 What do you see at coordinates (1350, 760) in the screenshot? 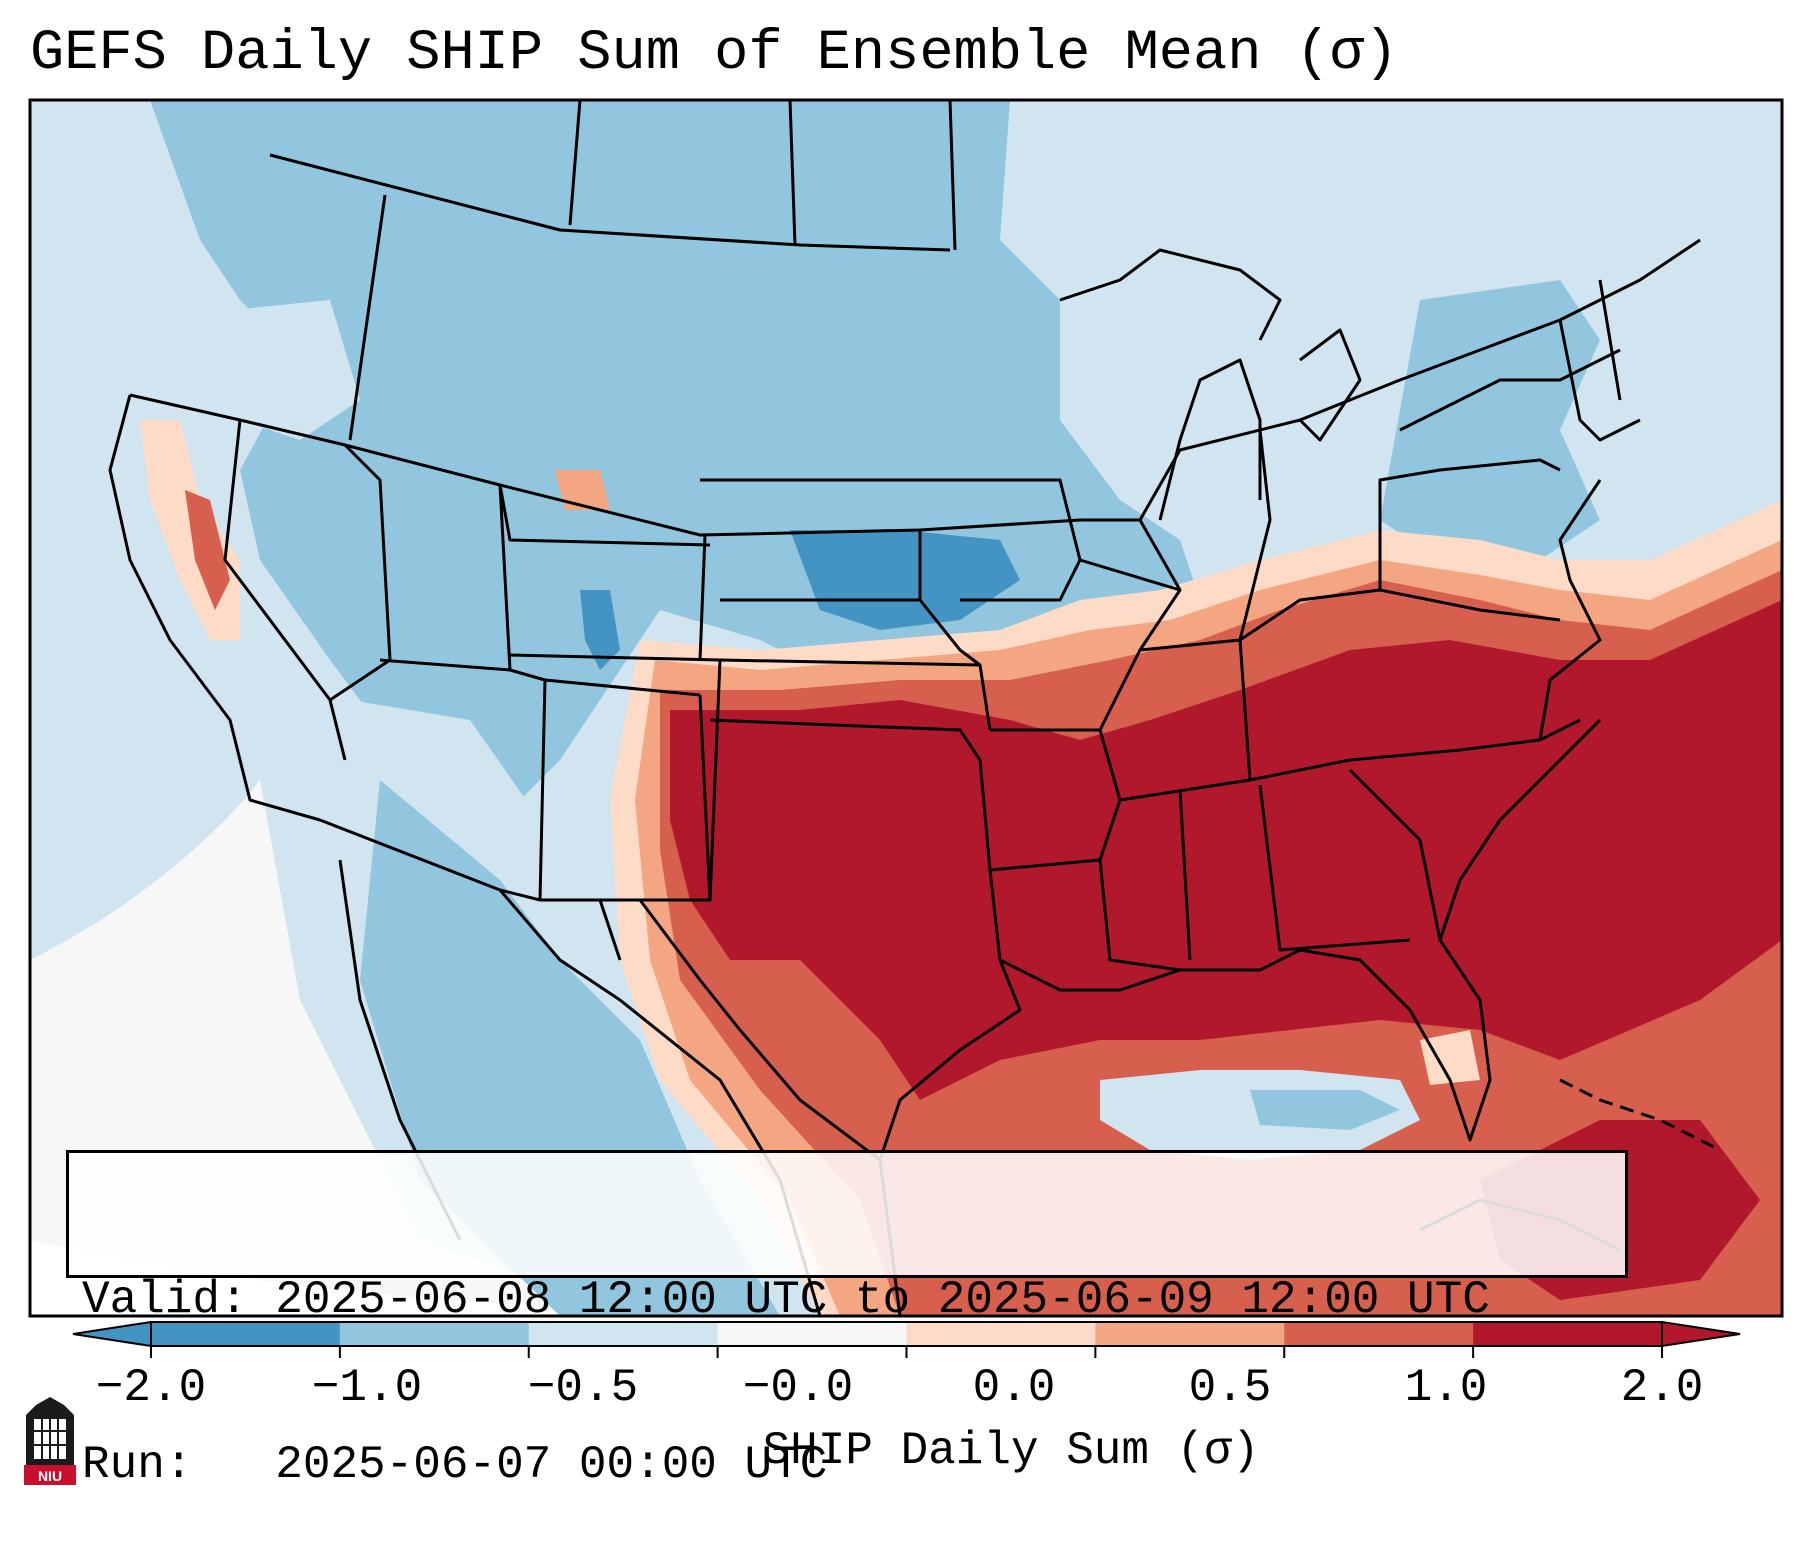
I see `tennessee-line` at bounding box center [1350, 760].